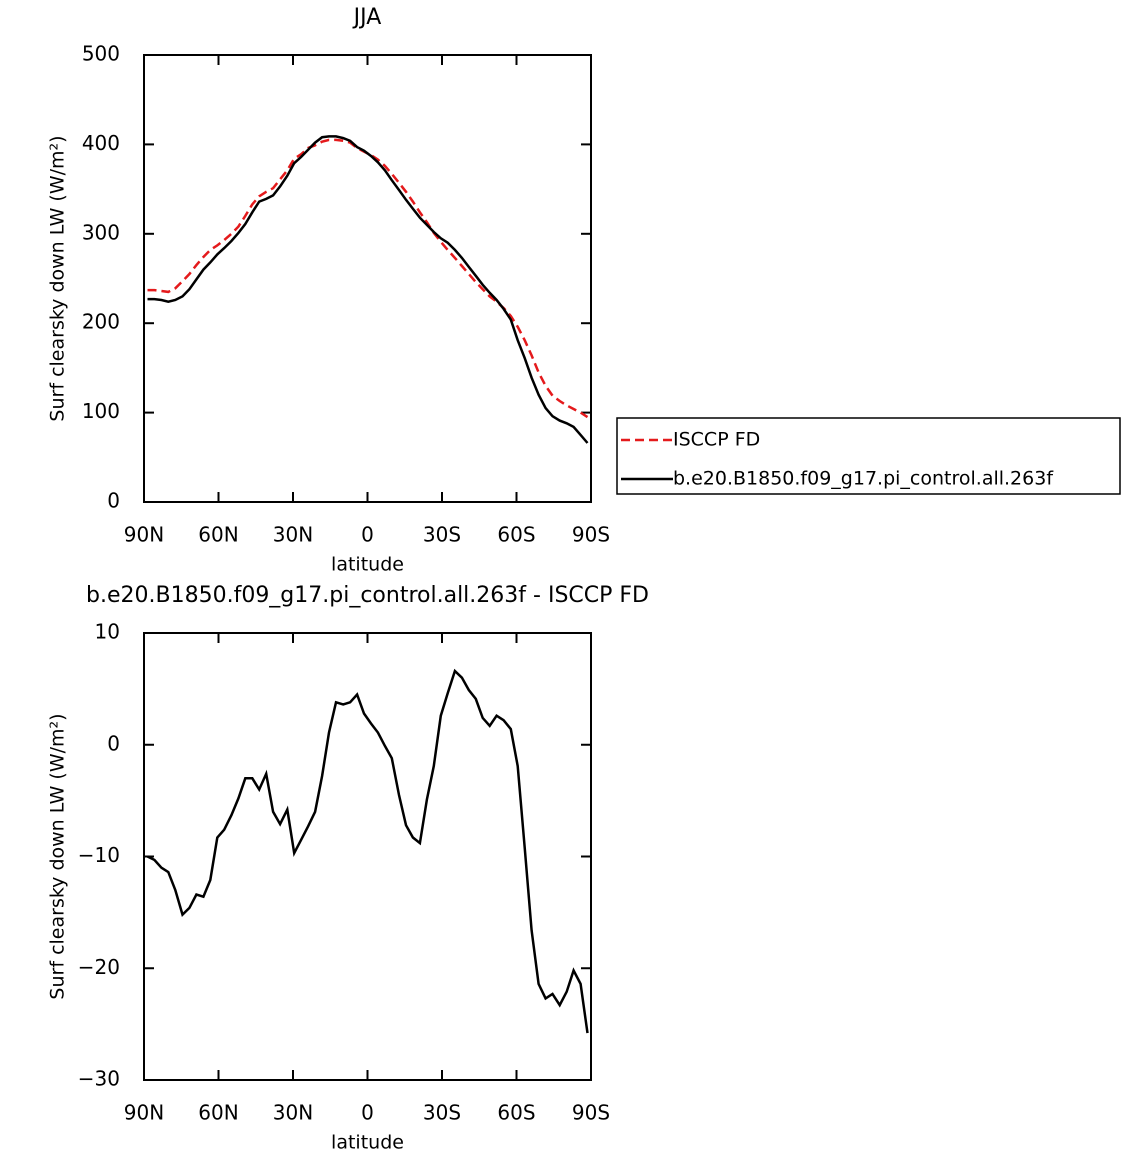 The height and width of the screenshot is (1157, 1128). I want to click on y-tick-label: 500, so click(101, 54).